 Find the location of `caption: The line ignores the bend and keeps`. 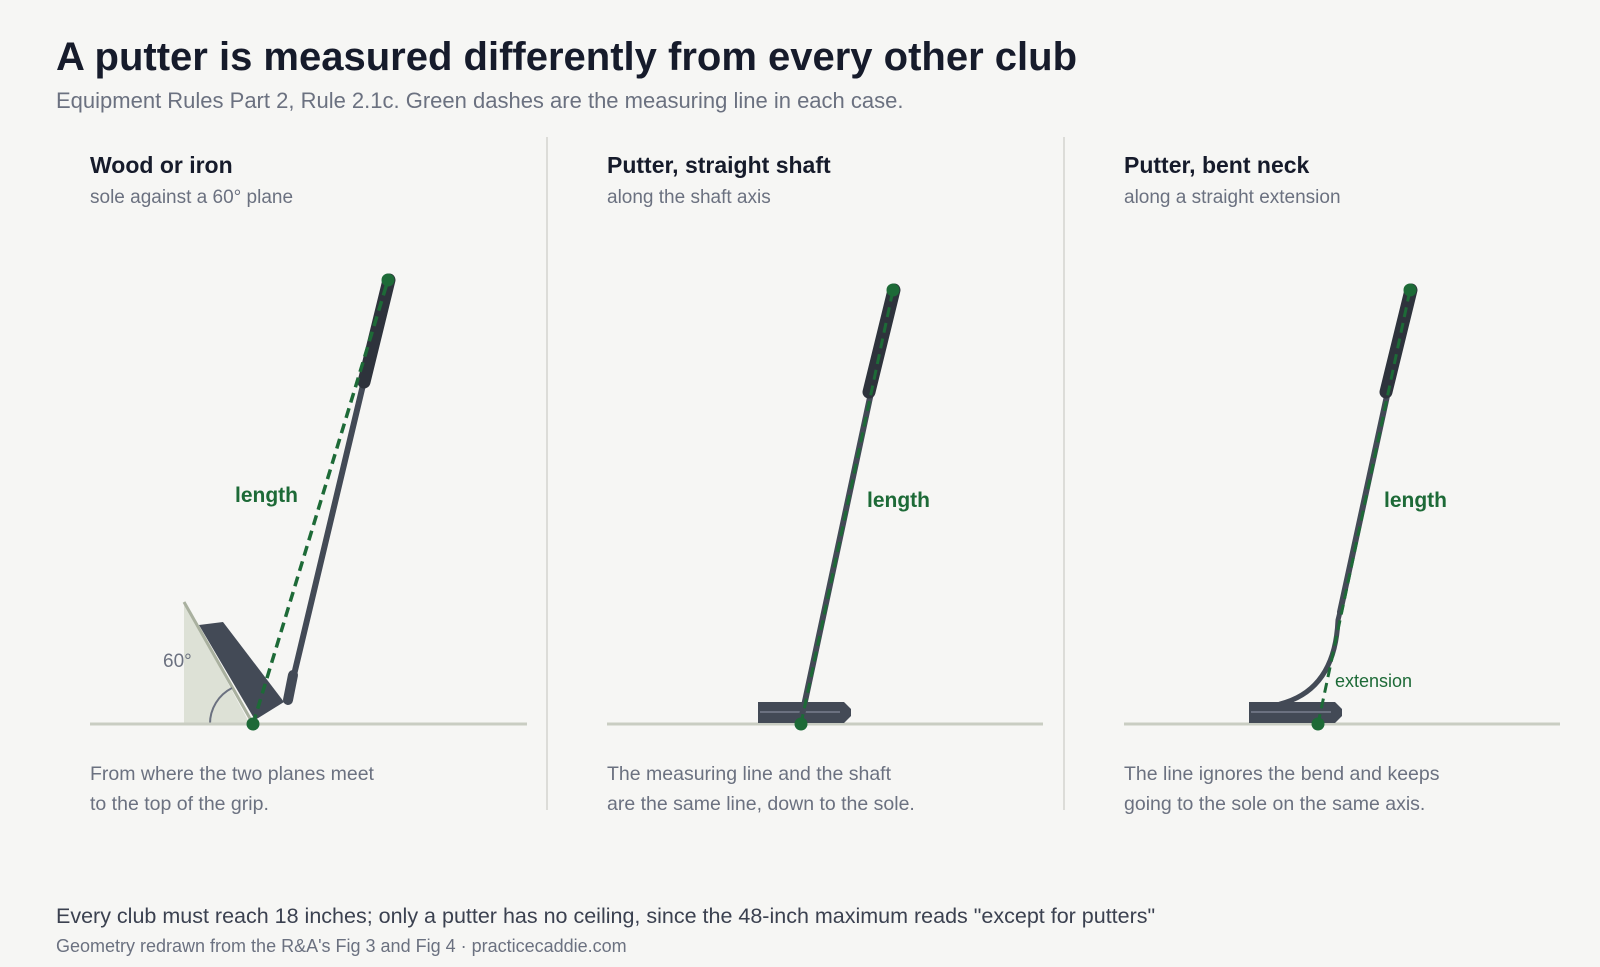

caption: The line ignores the bend and keeps is located at coordinates (1282, 774).